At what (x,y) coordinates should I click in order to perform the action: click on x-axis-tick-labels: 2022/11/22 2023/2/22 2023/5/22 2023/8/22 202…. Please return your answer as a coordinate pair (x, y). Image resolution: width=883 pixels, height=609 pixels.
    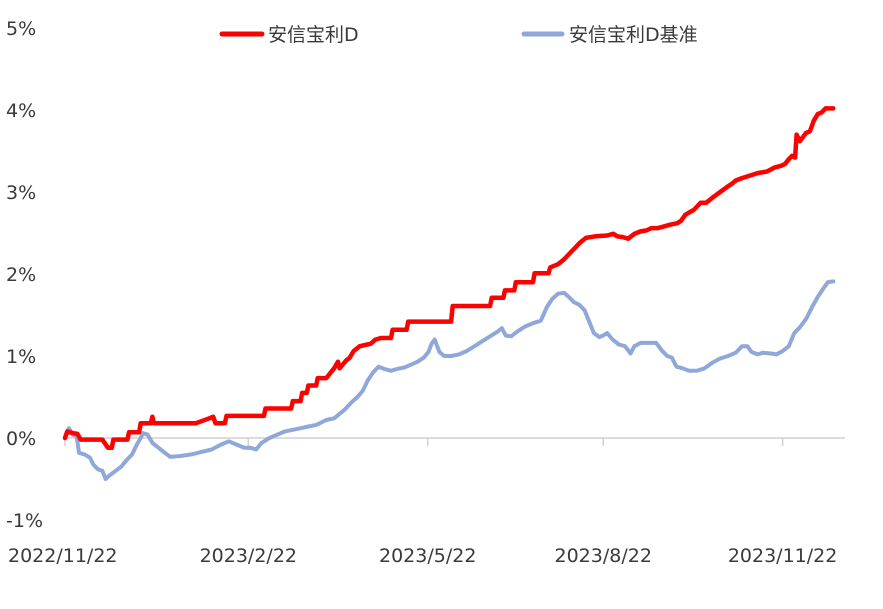
    Looking at the image, I should click on (422, 556).